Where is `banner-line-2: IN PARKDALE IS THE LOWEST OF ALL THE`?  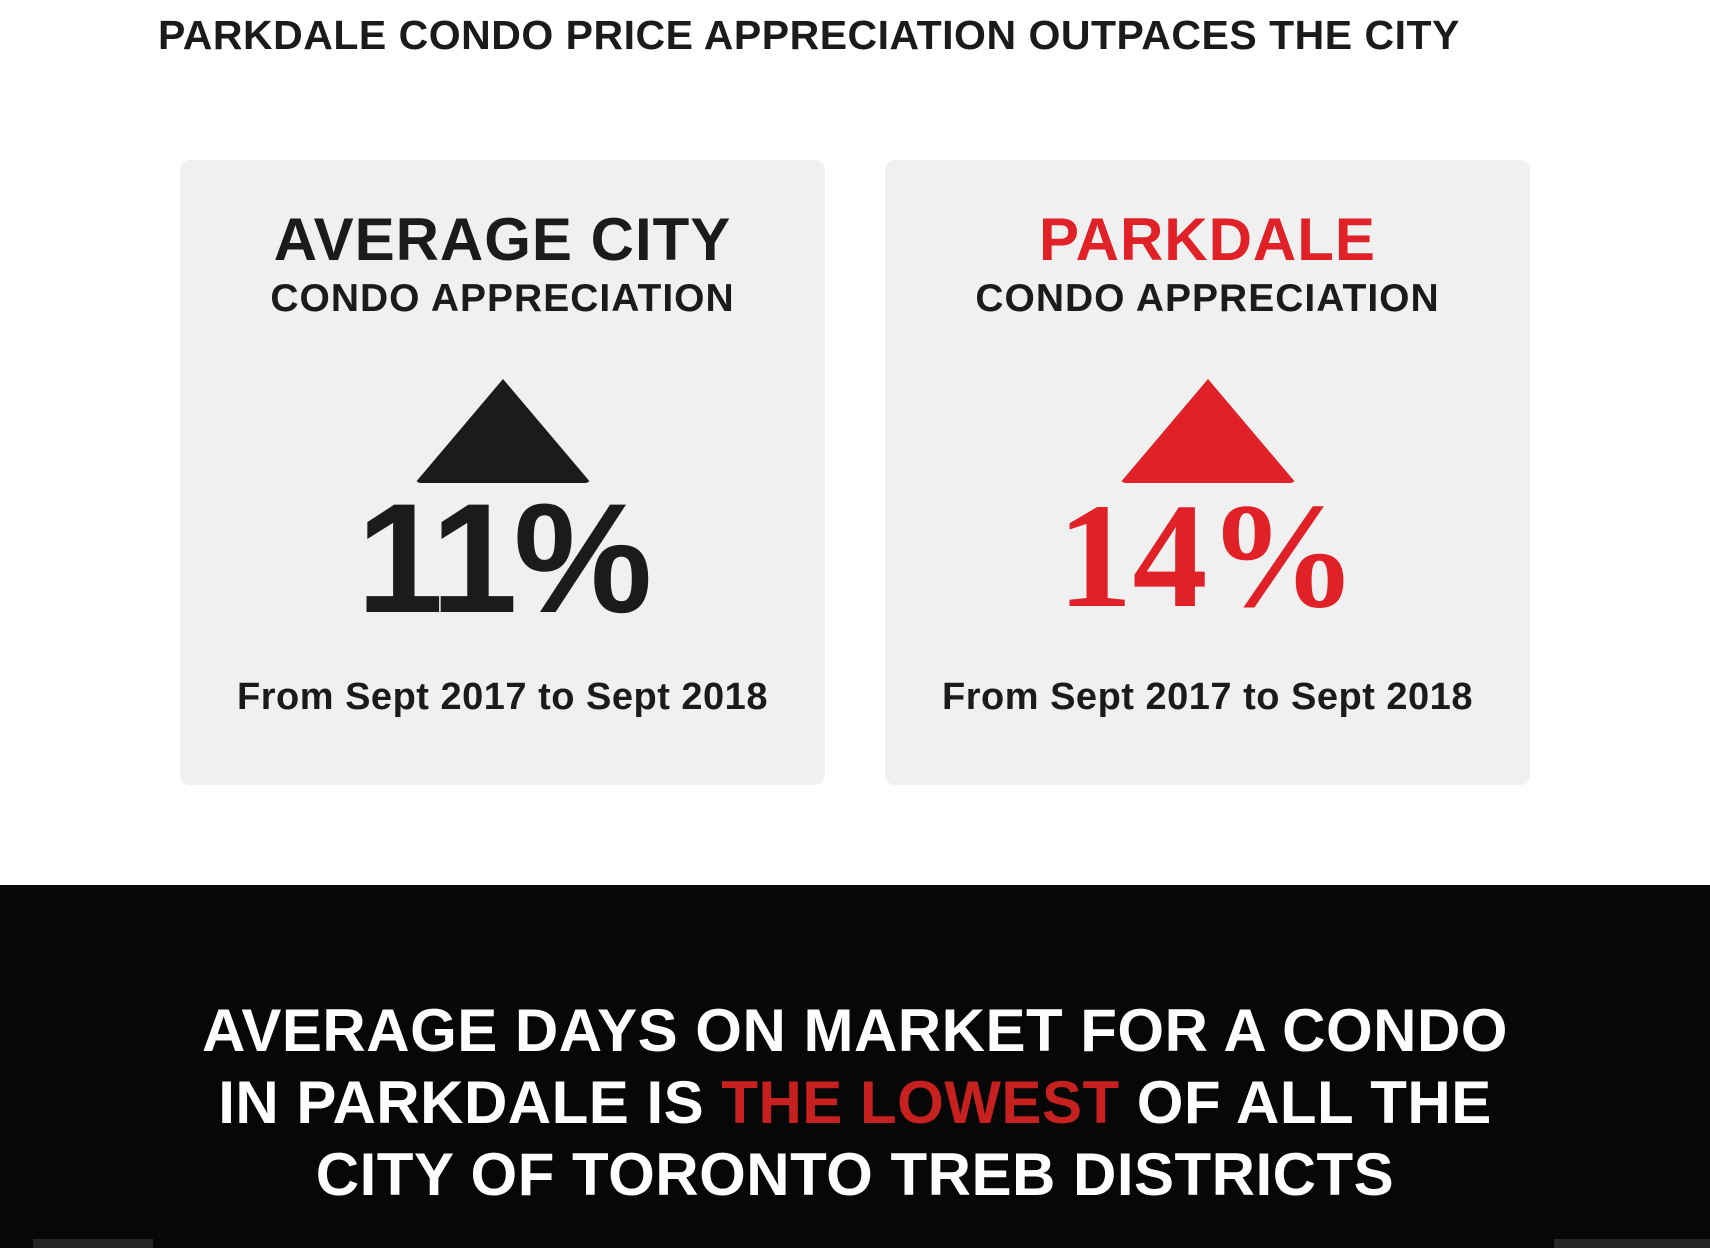 banner-line-2: IN PARKDALE IS THE LOWEST OF ALL THE is located at coordinates (855, 1103).